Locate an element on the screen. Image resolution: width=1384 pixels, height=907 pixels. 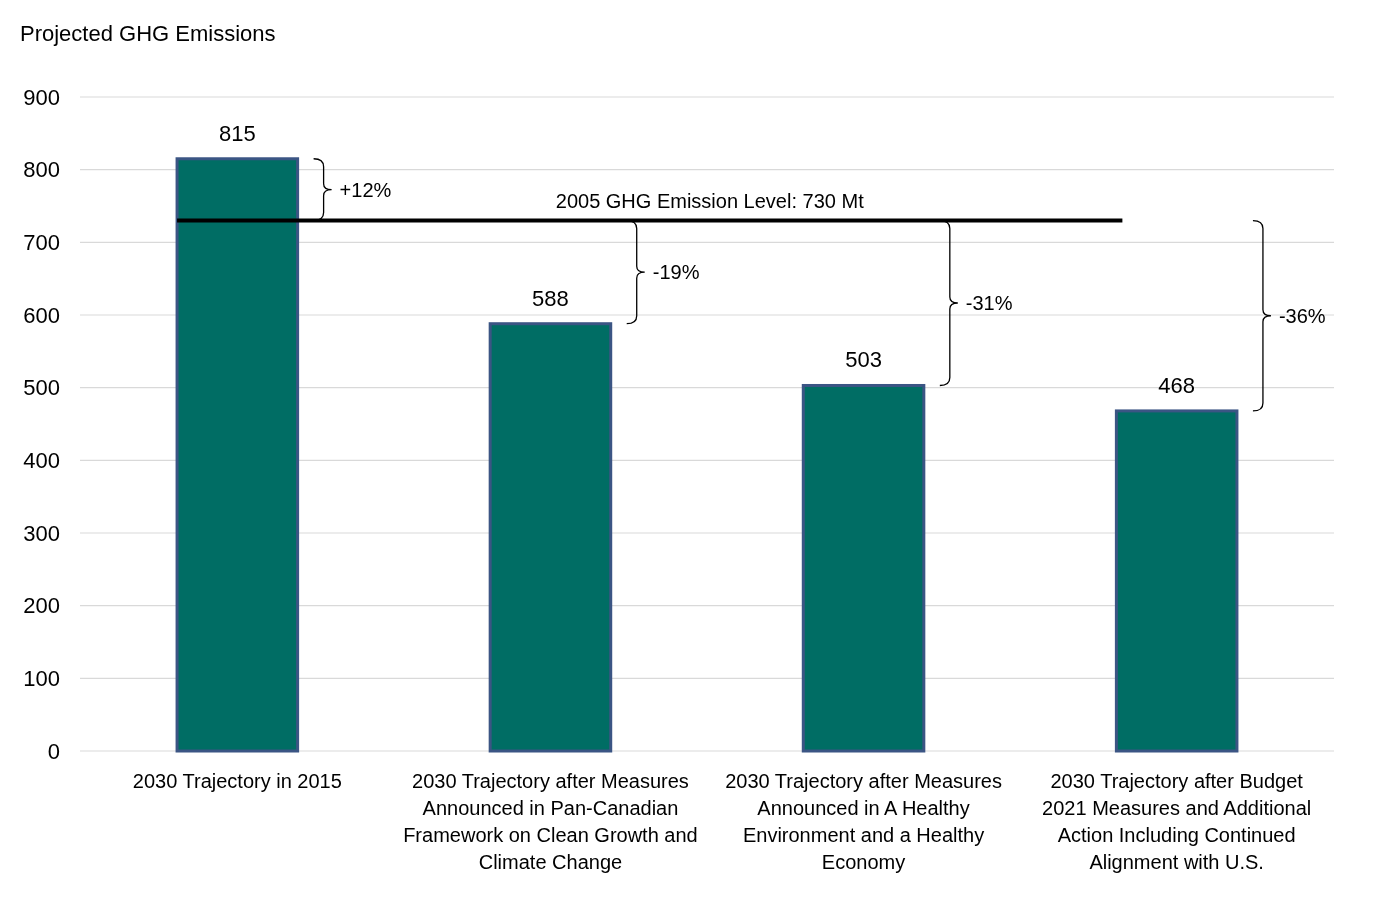
data-label: 503 is located at coordinates (863, 360).